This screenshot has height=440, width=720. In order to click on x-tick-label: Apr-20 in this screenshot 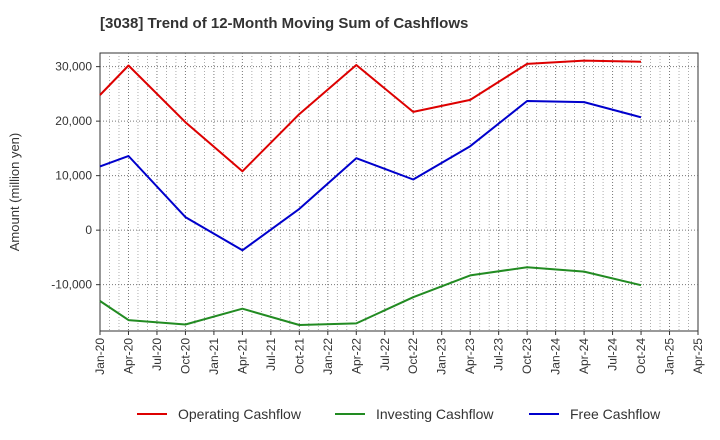, I will do `click(128, 356)`.